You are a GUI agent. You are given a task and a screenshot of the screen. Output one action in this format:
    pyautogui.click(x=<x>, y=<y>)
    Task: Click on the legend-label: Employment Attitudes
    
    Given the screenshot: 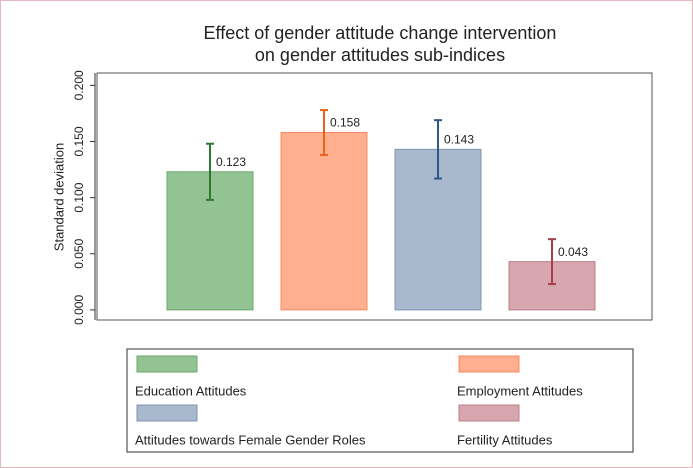 What is the action you would take?
    pyautogui.click(x=520, y=390)
    